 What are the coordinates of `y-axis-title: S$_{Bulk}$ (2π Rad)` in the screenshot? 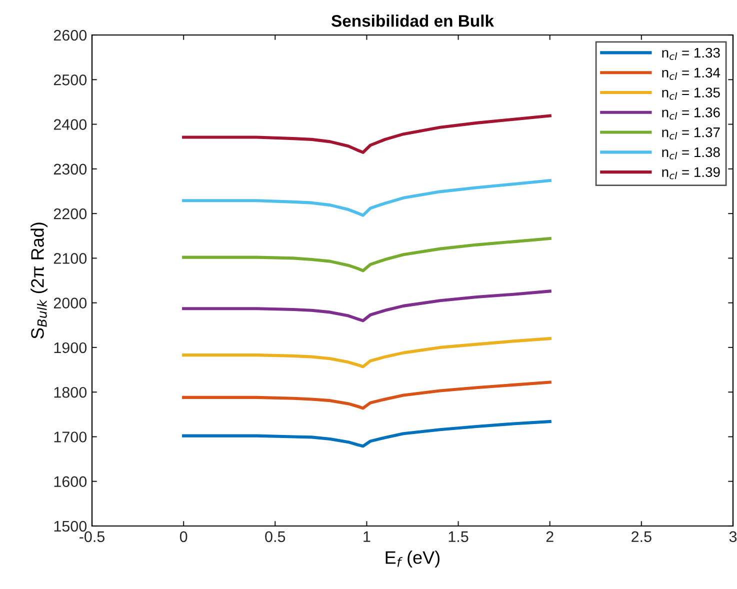 It's located at (39, 280).